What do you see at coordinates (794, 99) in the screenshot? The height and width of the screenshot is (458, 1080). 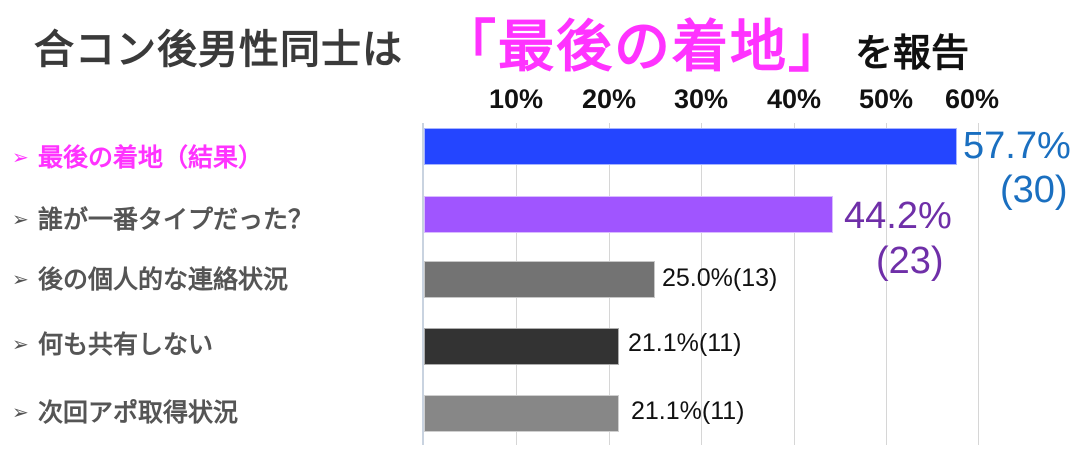 I see `x-tick: 40%` at bounding box center [794, 99].